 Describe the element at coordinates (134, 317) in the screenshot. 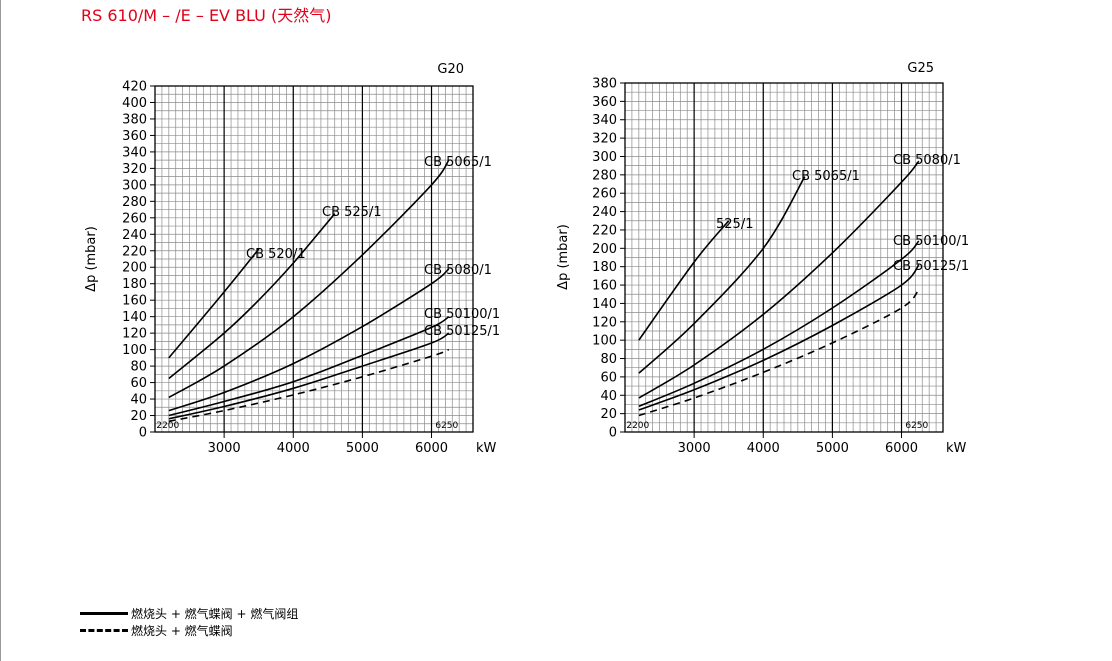

I see `g20-y-tick-label: 140` at that location.